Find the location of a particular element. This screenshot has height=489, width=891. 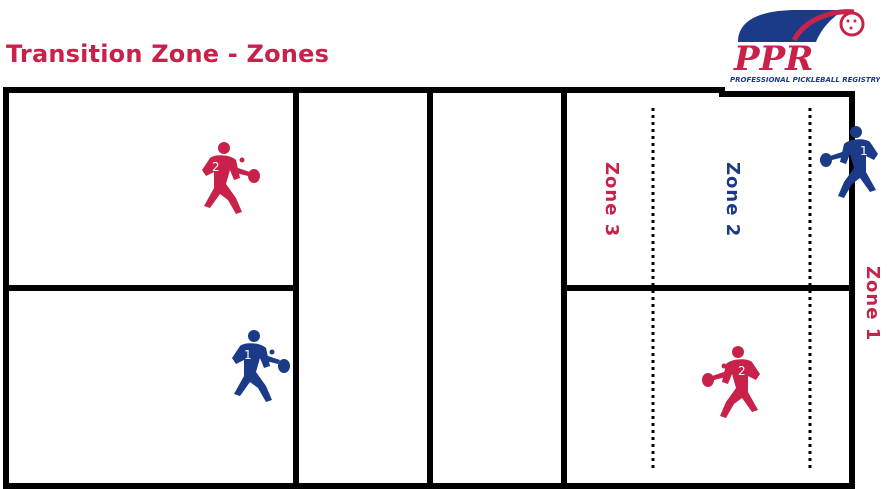

ppr-logo: PPR PROFESSIONAL PICKLEBALL REGISTRY is located at coordinates (802, 45).